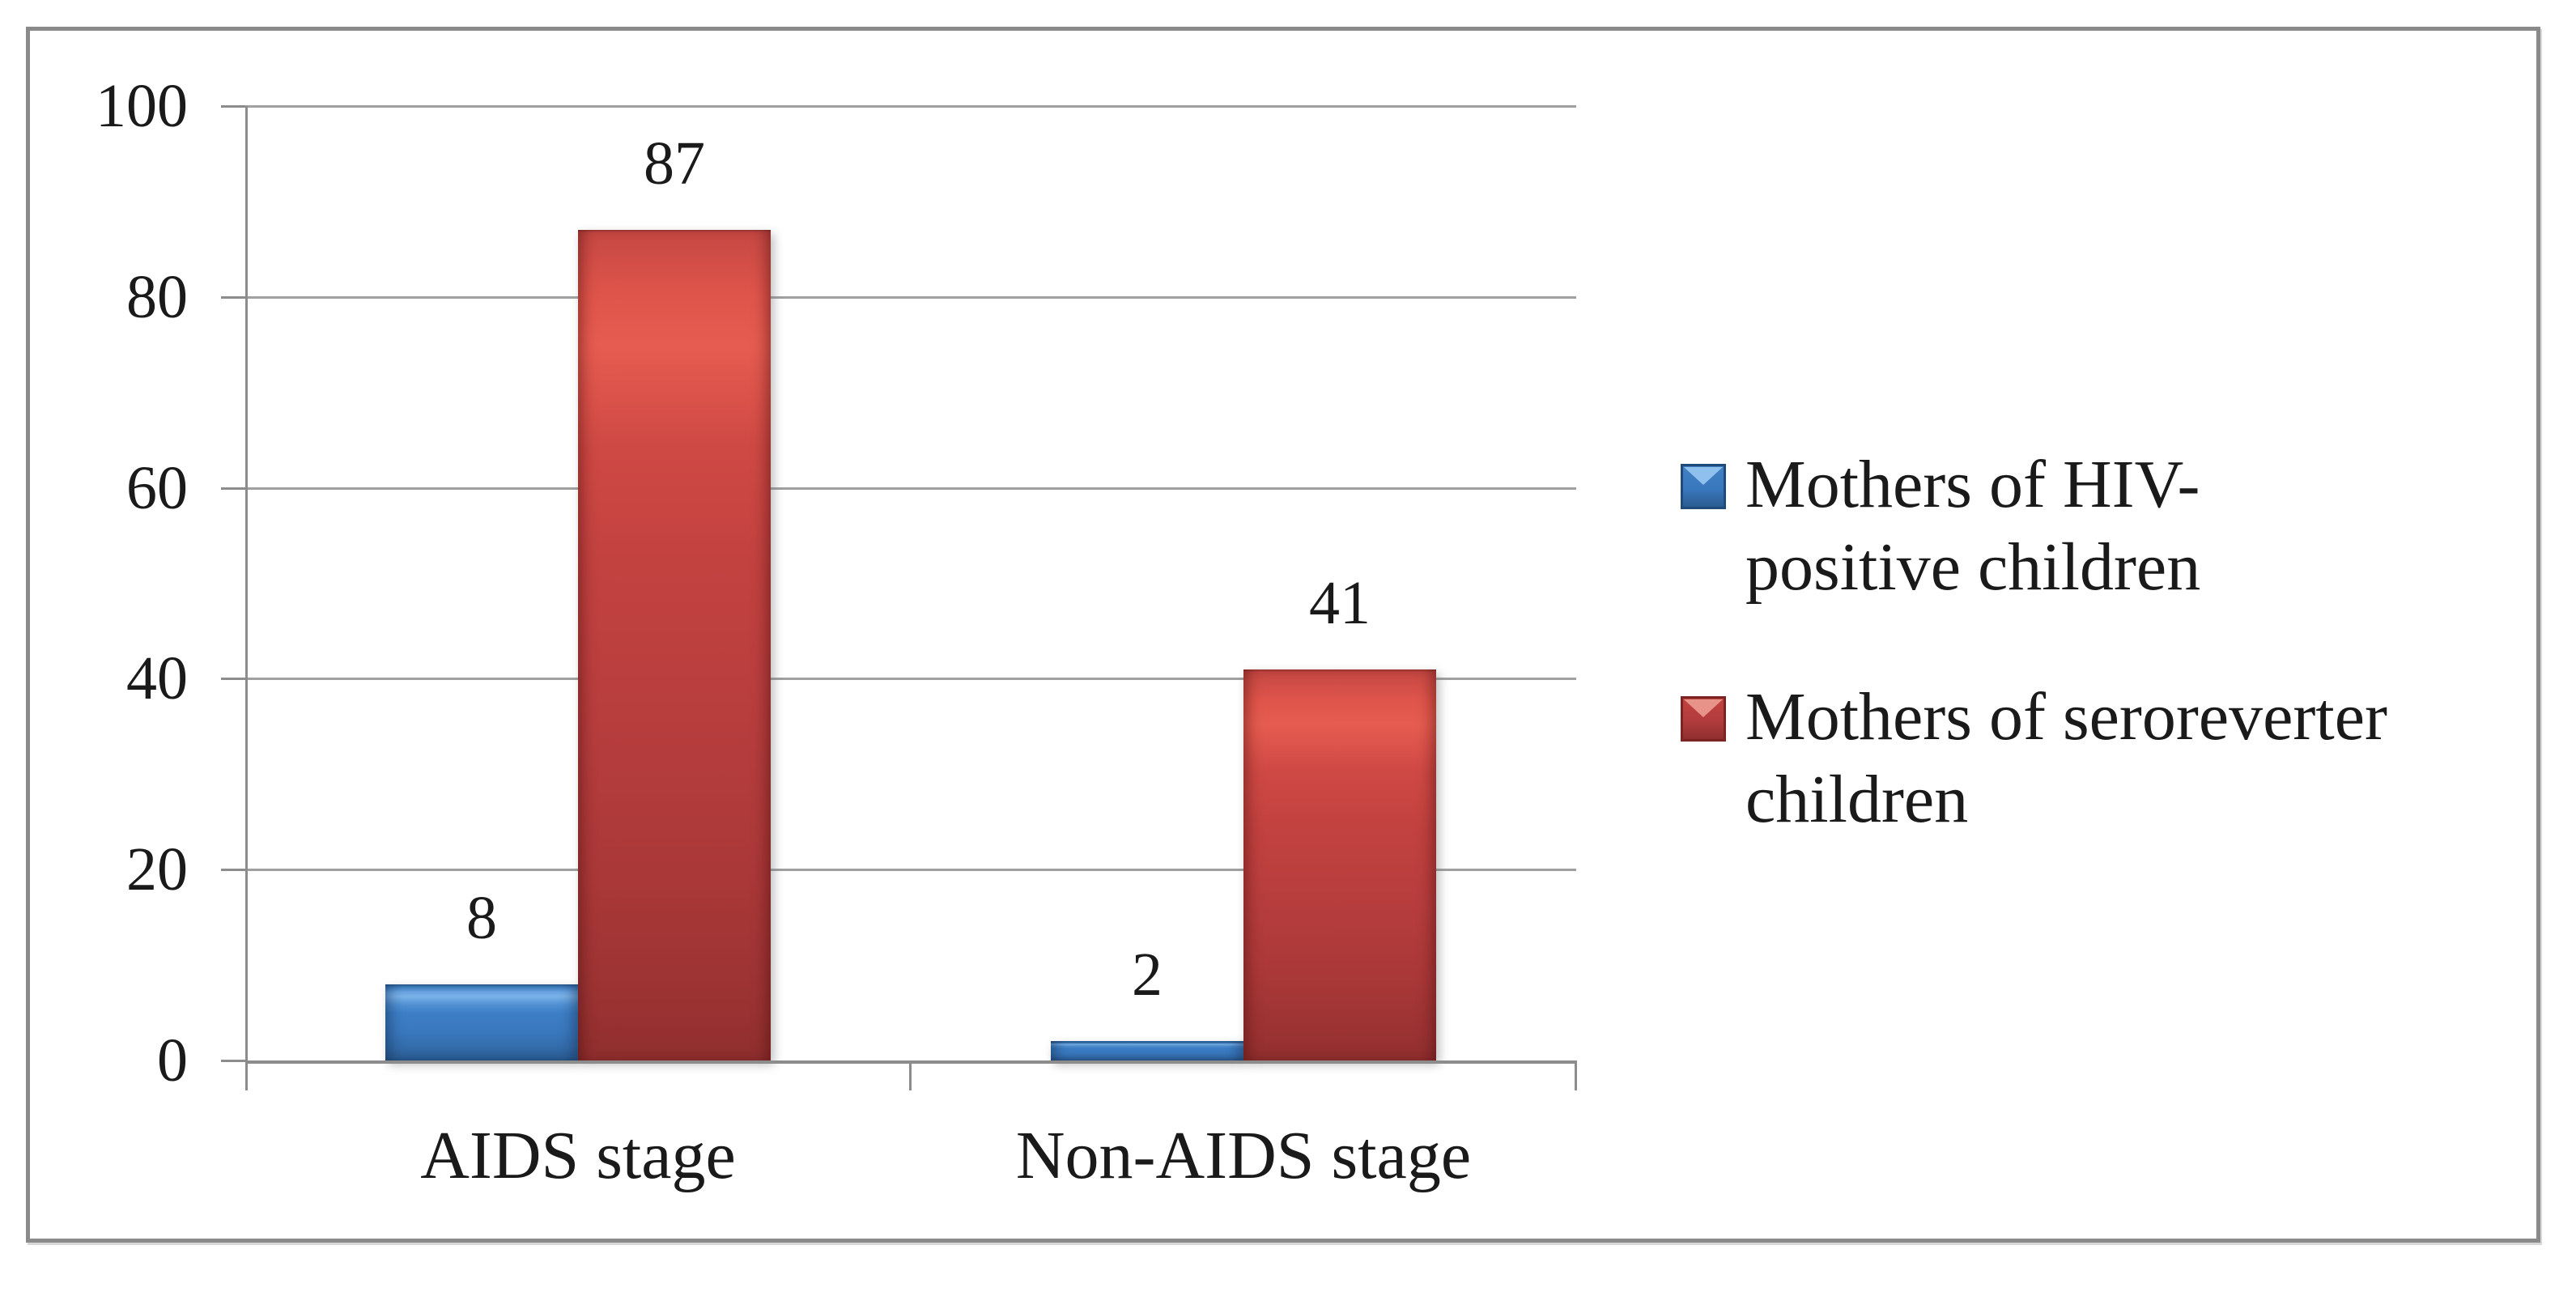  I want to click on data-label: 87, so click(674, 164).